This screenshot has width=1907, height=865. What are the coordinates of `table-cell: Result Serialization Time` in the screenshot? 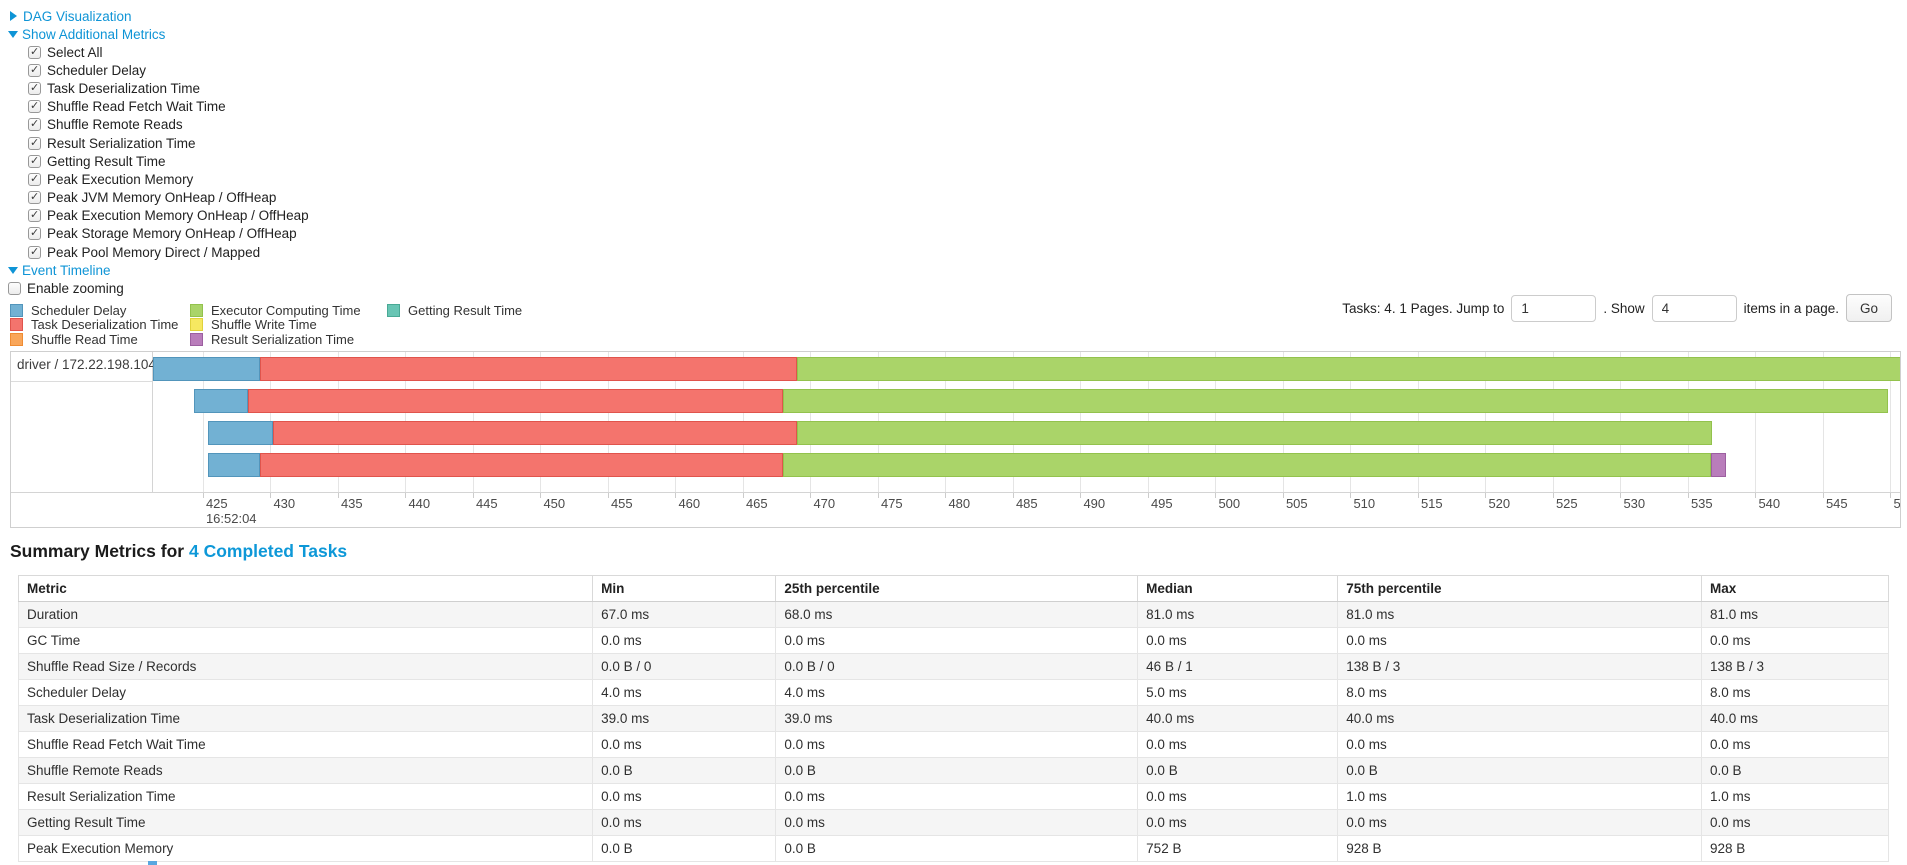 It's located at (305, 796).